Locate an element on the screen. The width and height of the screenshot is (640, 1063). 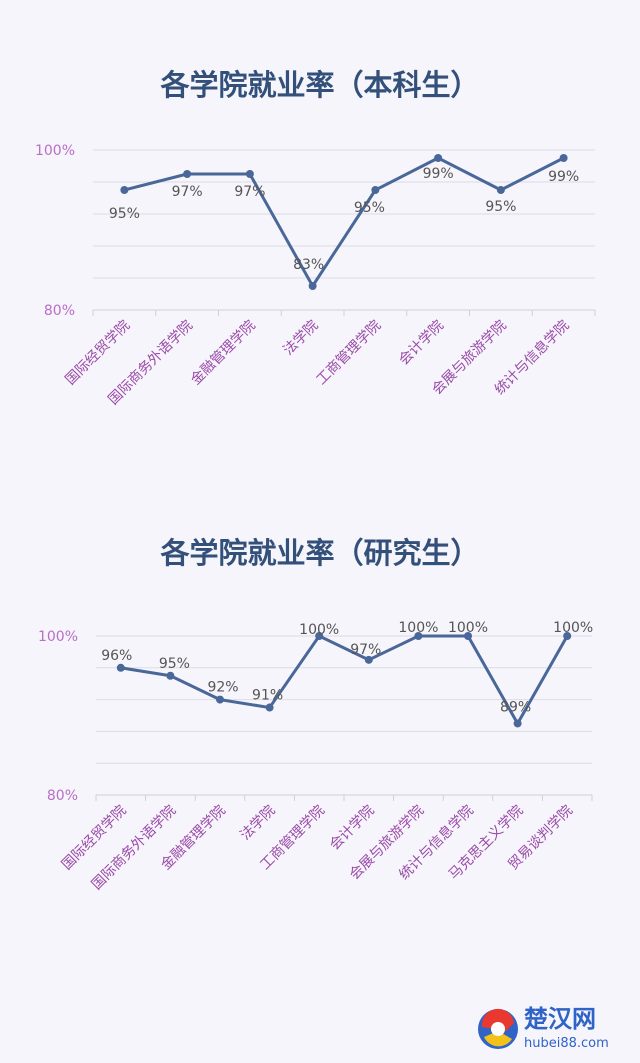
data-label: 89% is located at coordinates (515, 707).